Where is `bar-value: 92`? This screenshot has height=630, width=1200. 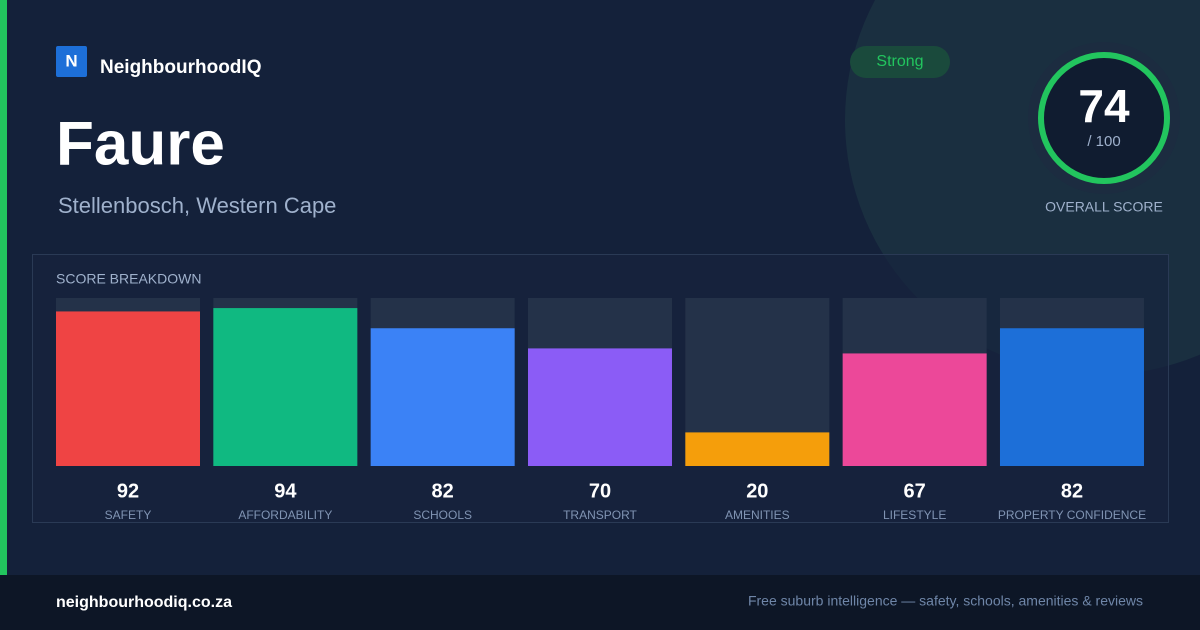
bar-value: 92 is located at coordinates (128, 491).